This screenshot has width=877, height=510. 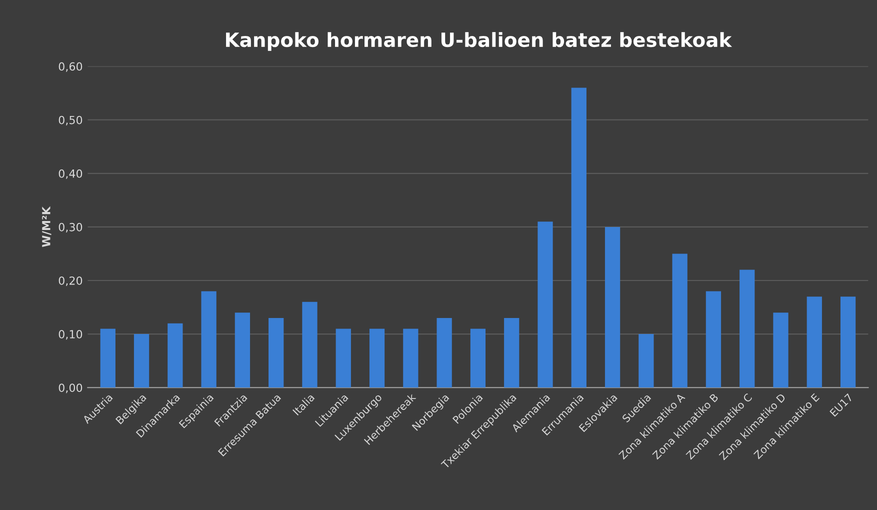 I want to click on y-tick-label: 0,60, so click(x=70, y=67).